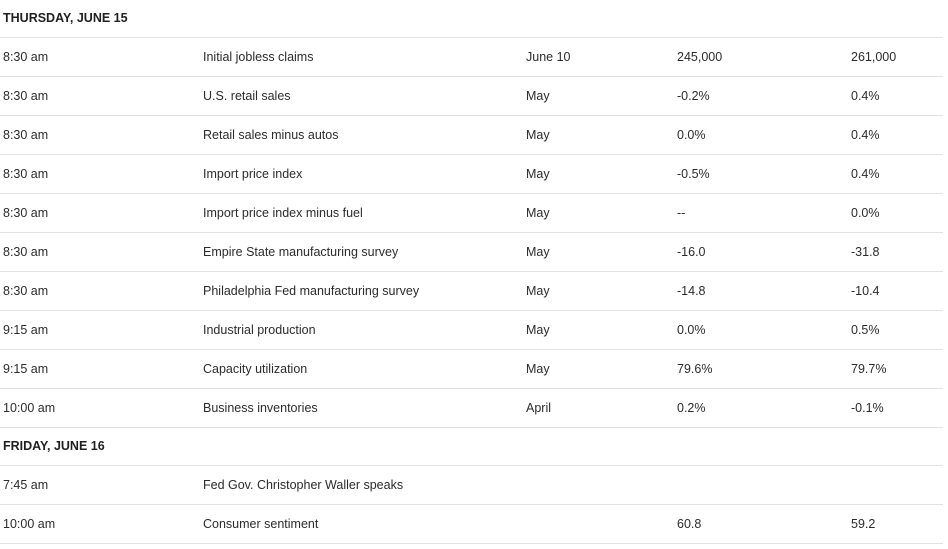  I want to click on previous-cell: 261,000, so click(874, 57).